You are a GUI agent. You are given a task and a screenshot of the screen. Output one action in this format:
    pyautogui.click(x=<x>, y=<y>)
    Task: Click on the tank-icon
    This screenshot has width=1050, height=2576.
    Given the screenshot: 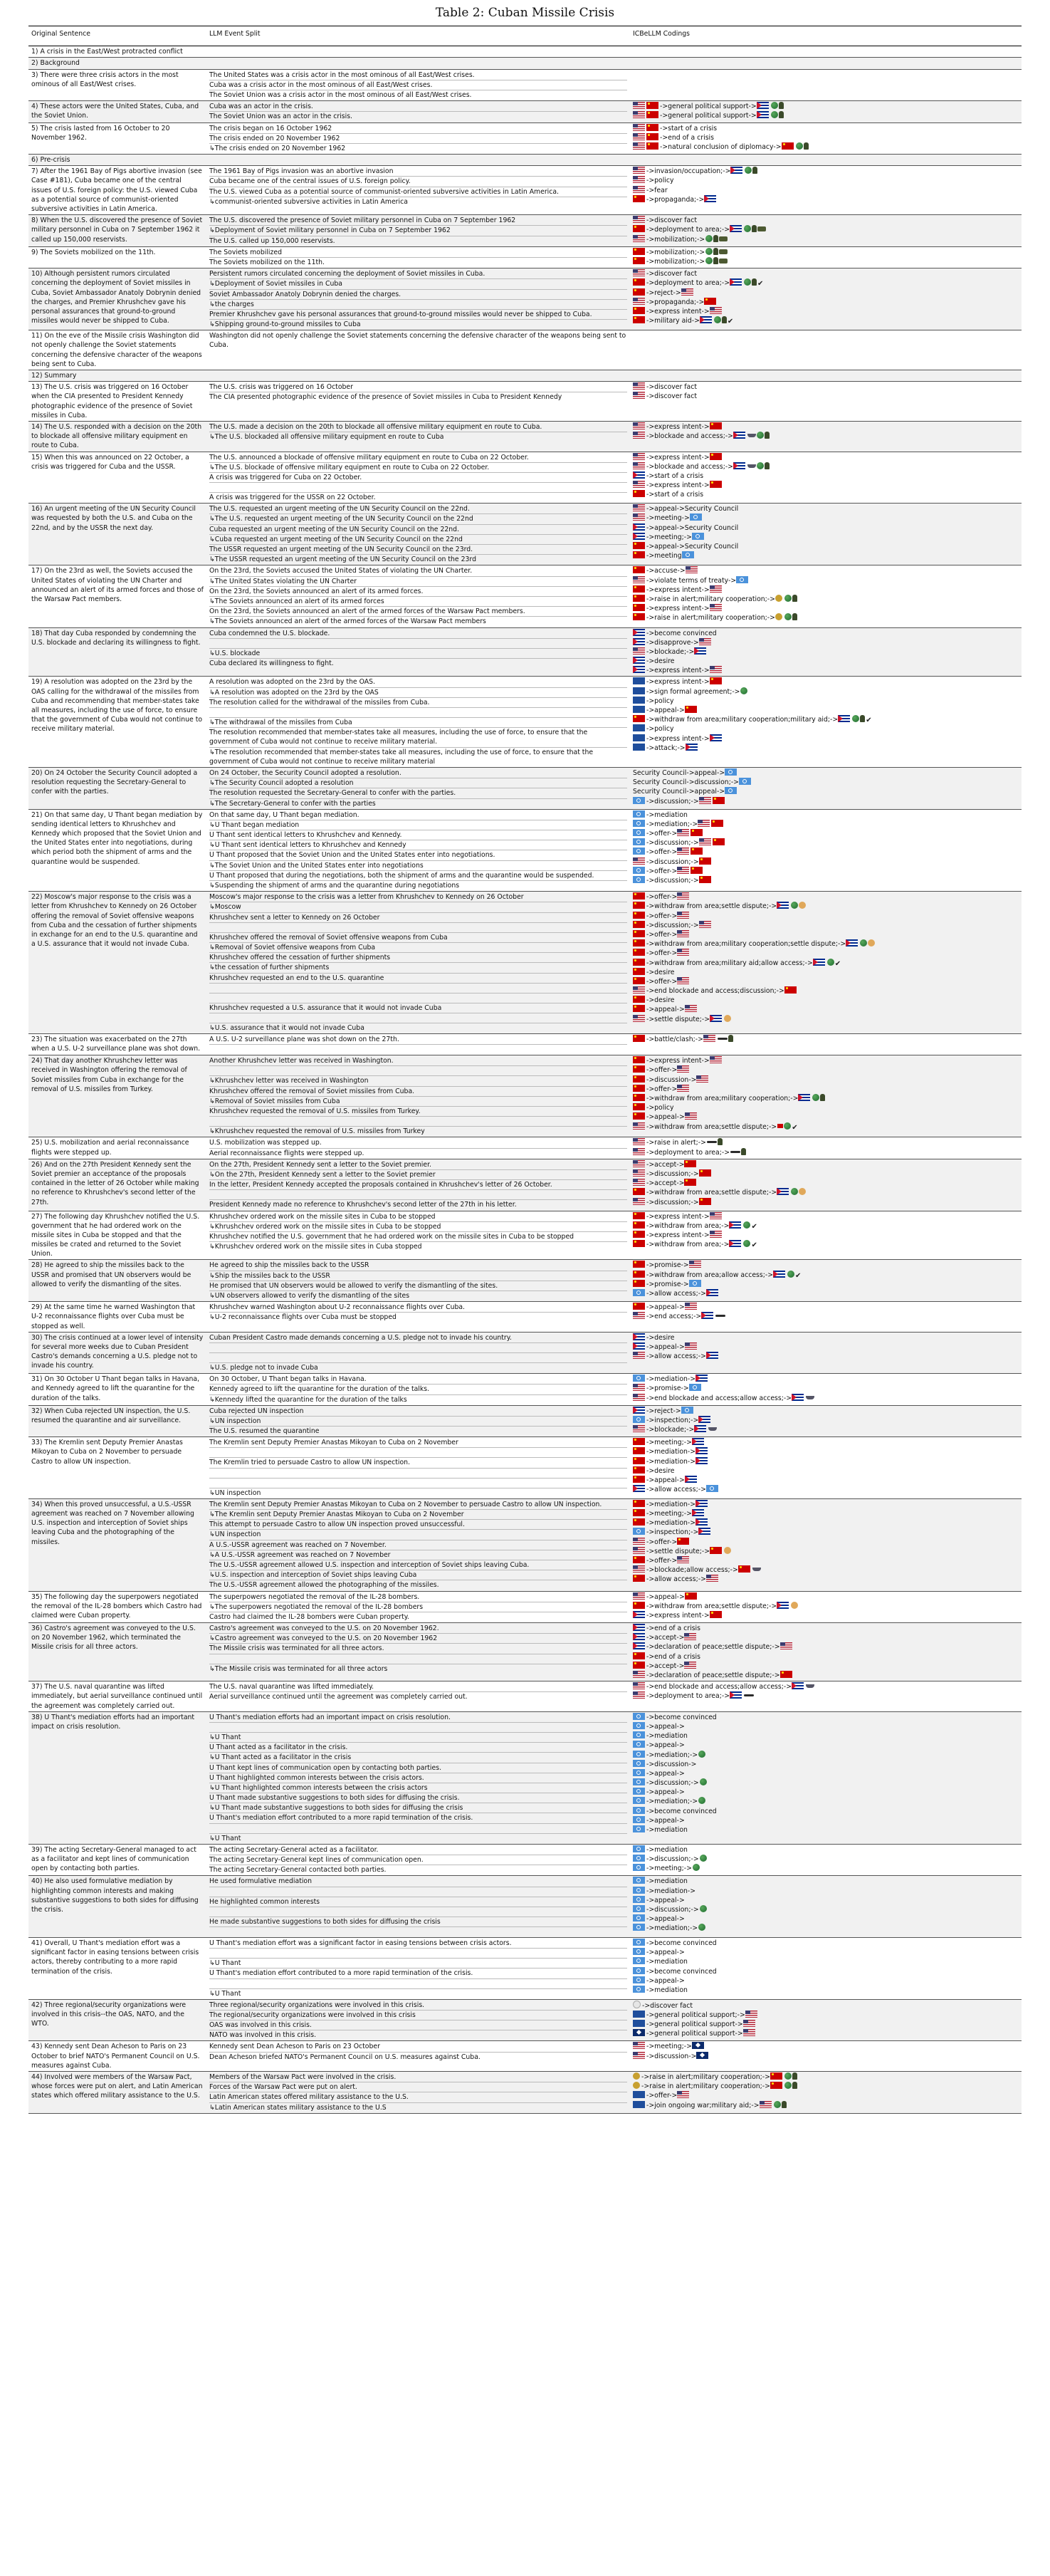 What is the action you would take?
    pyautogui.click(x=762, y=229)
    